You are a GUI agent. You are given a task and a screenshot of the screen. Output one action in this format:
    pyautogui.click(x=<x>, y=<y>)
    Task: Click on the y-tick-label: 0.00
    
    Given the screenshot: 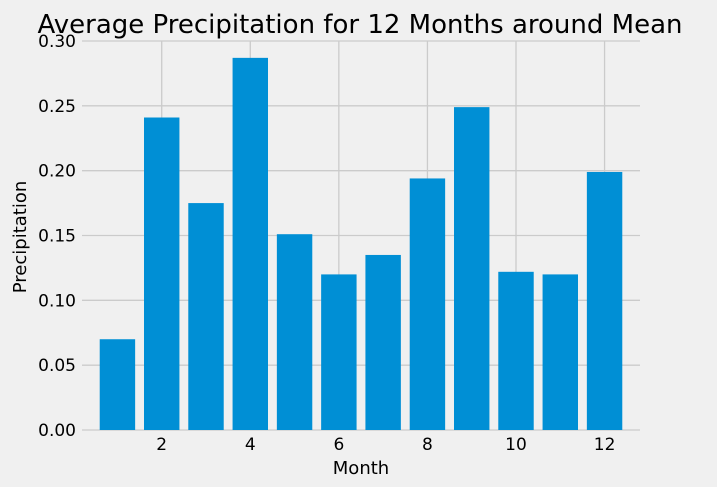 What is the action you would take?
    pyautogui.click(x=57, y=431)
    